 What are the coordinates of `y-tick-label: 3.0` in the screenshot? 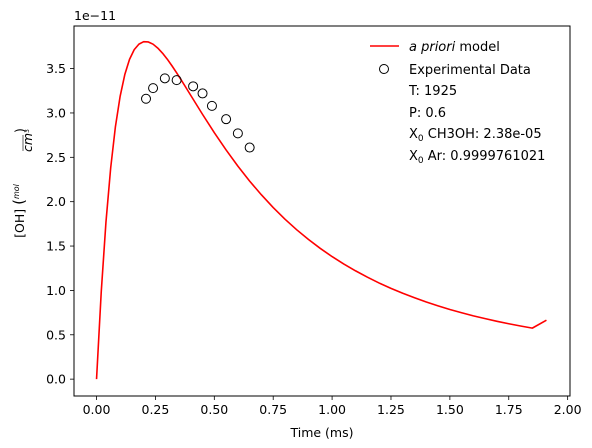 It's located at (56, 112).